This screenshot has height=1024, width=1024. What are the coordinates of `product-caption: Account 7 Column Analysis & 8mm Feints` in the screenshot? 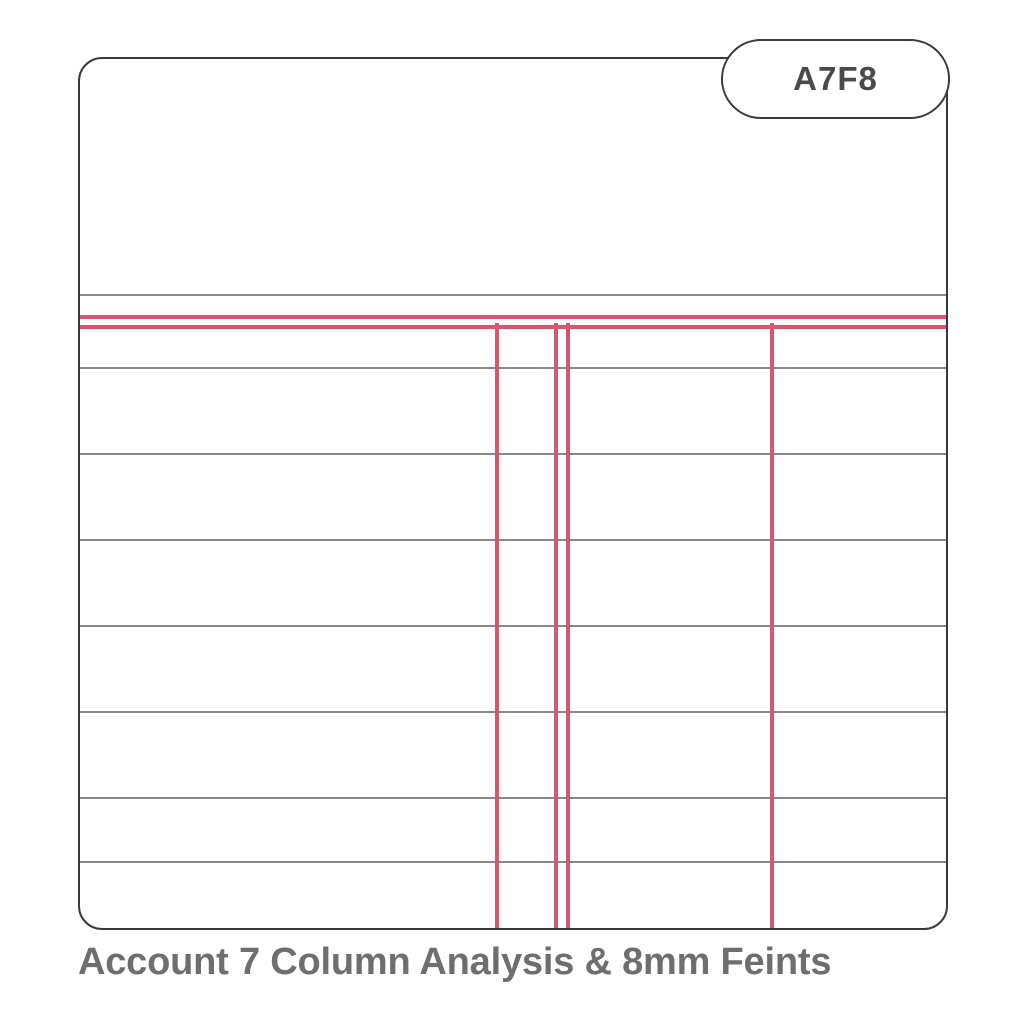 It's located at (455, 962).